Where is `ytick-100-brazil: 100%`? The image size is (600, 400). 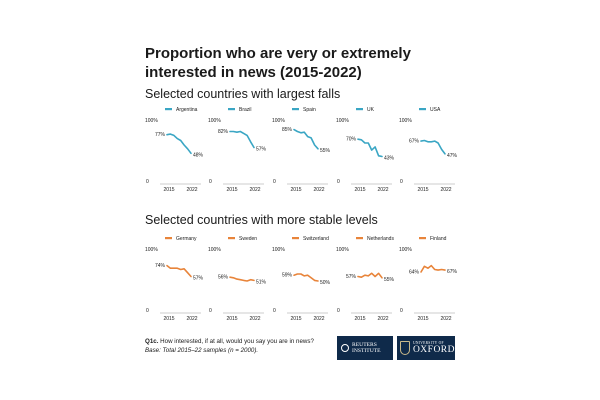
ytick-100-brazil: 100% is located at coordinates (214, 121).